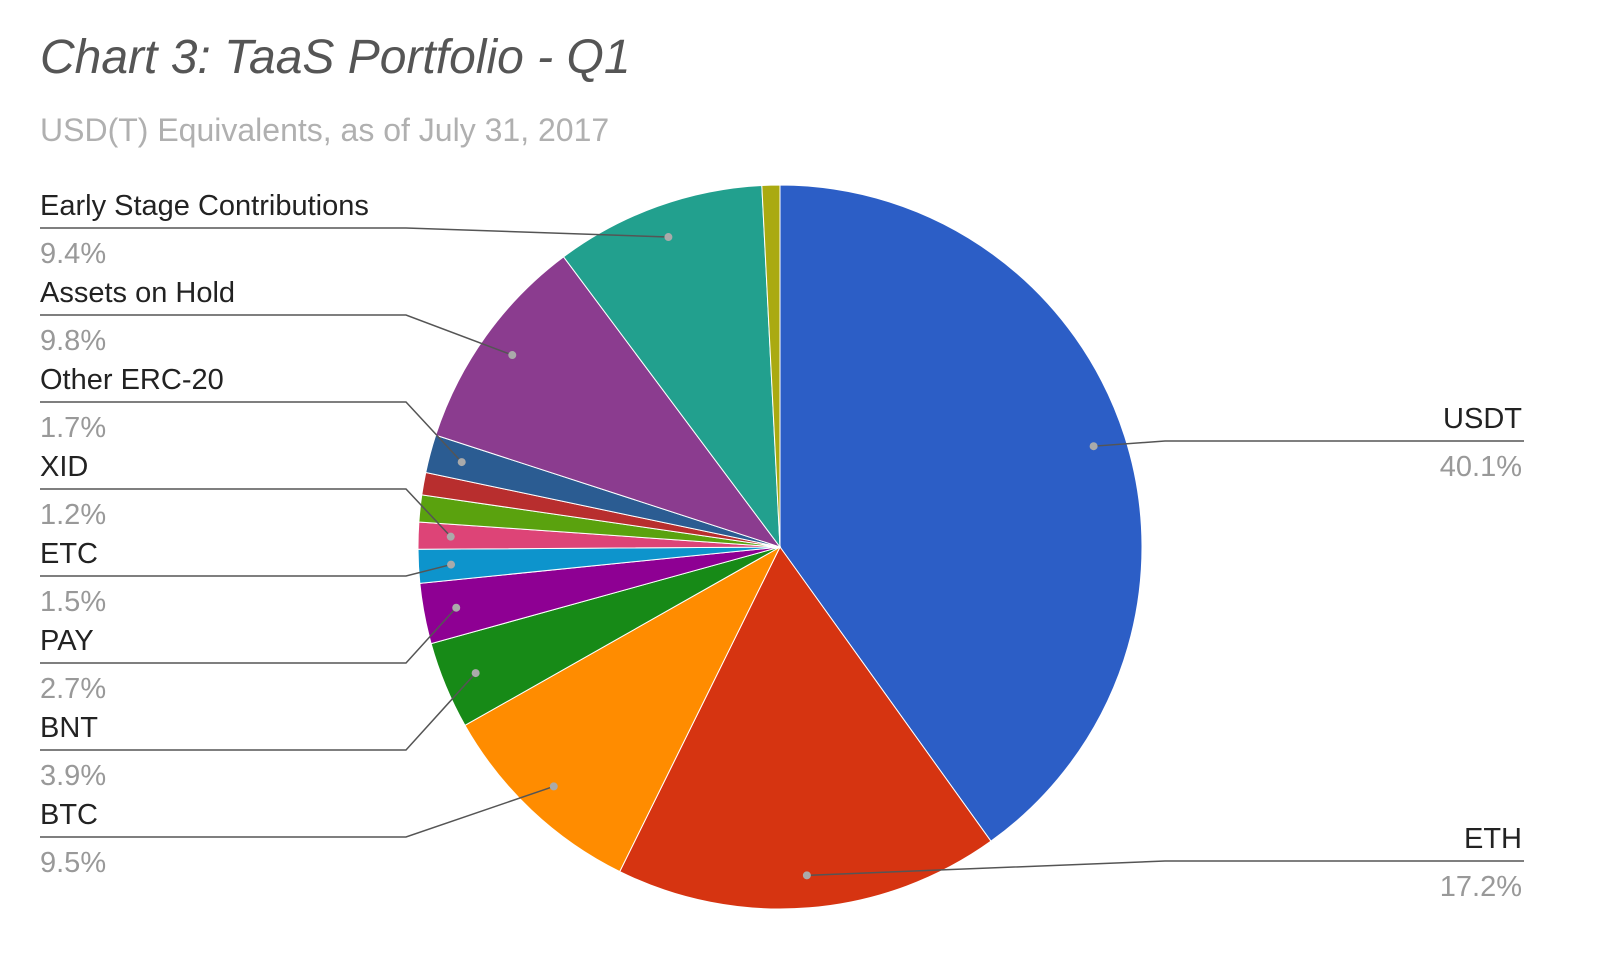 This screenshot has height=970, width=1600. What do you see at coordinates (1165, 868) in the screenshot?
I see `leader-line-eth` at bounding box center [1165, 868].